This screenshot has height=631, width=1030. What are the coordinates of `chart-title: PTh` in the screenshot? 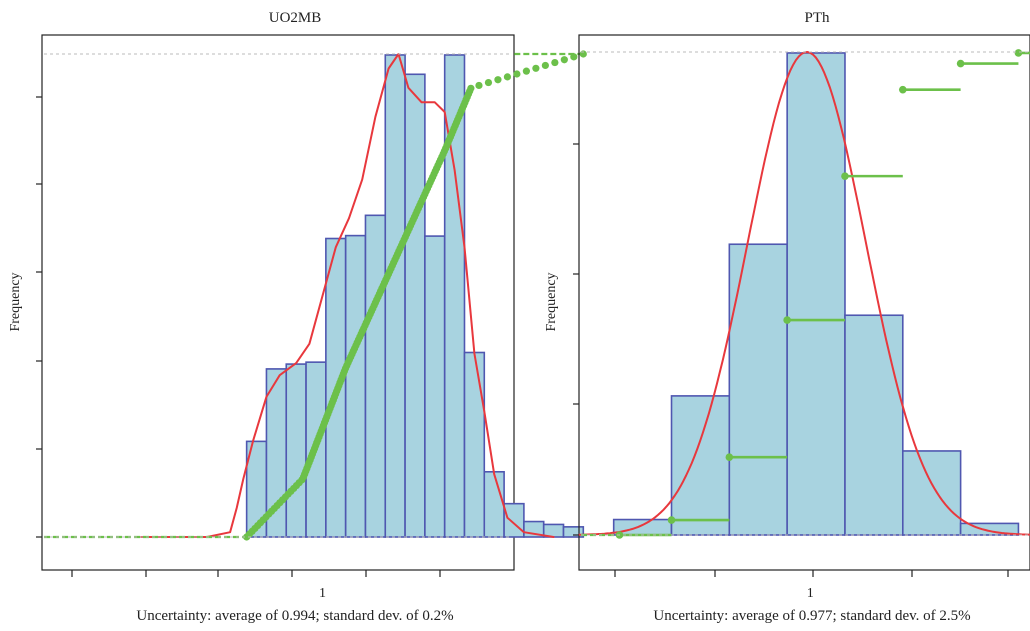 It's located at (817, 18).